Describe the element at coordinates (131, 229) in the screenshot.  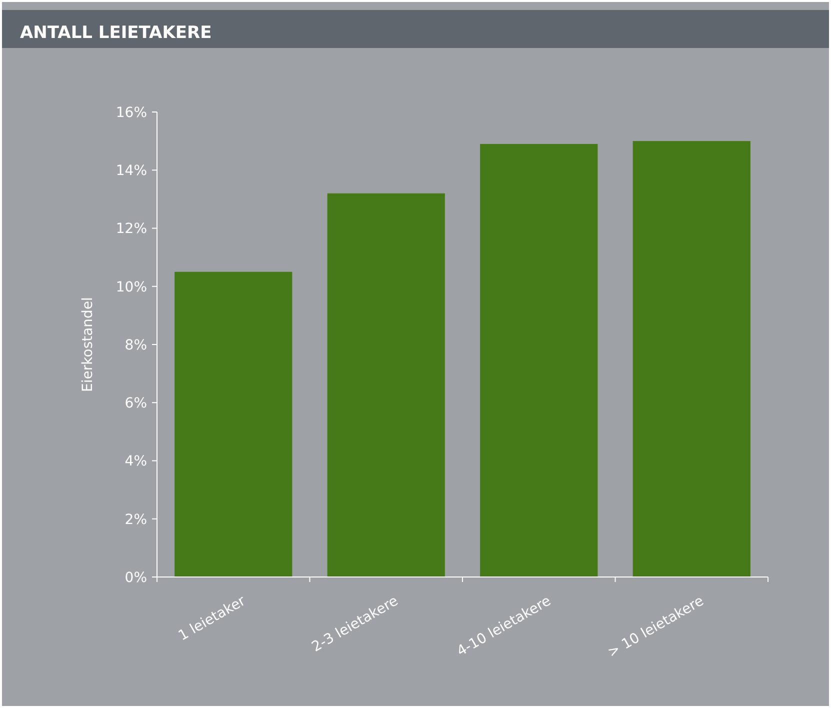
I see `y-tick-label: 12%` at that location.